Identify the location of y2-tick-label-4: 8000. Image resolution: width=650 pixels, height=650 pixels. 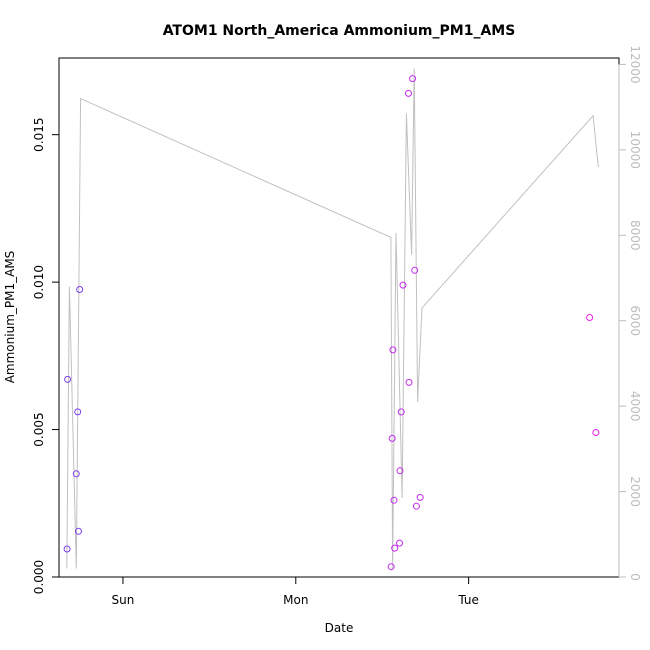
(635, 235).